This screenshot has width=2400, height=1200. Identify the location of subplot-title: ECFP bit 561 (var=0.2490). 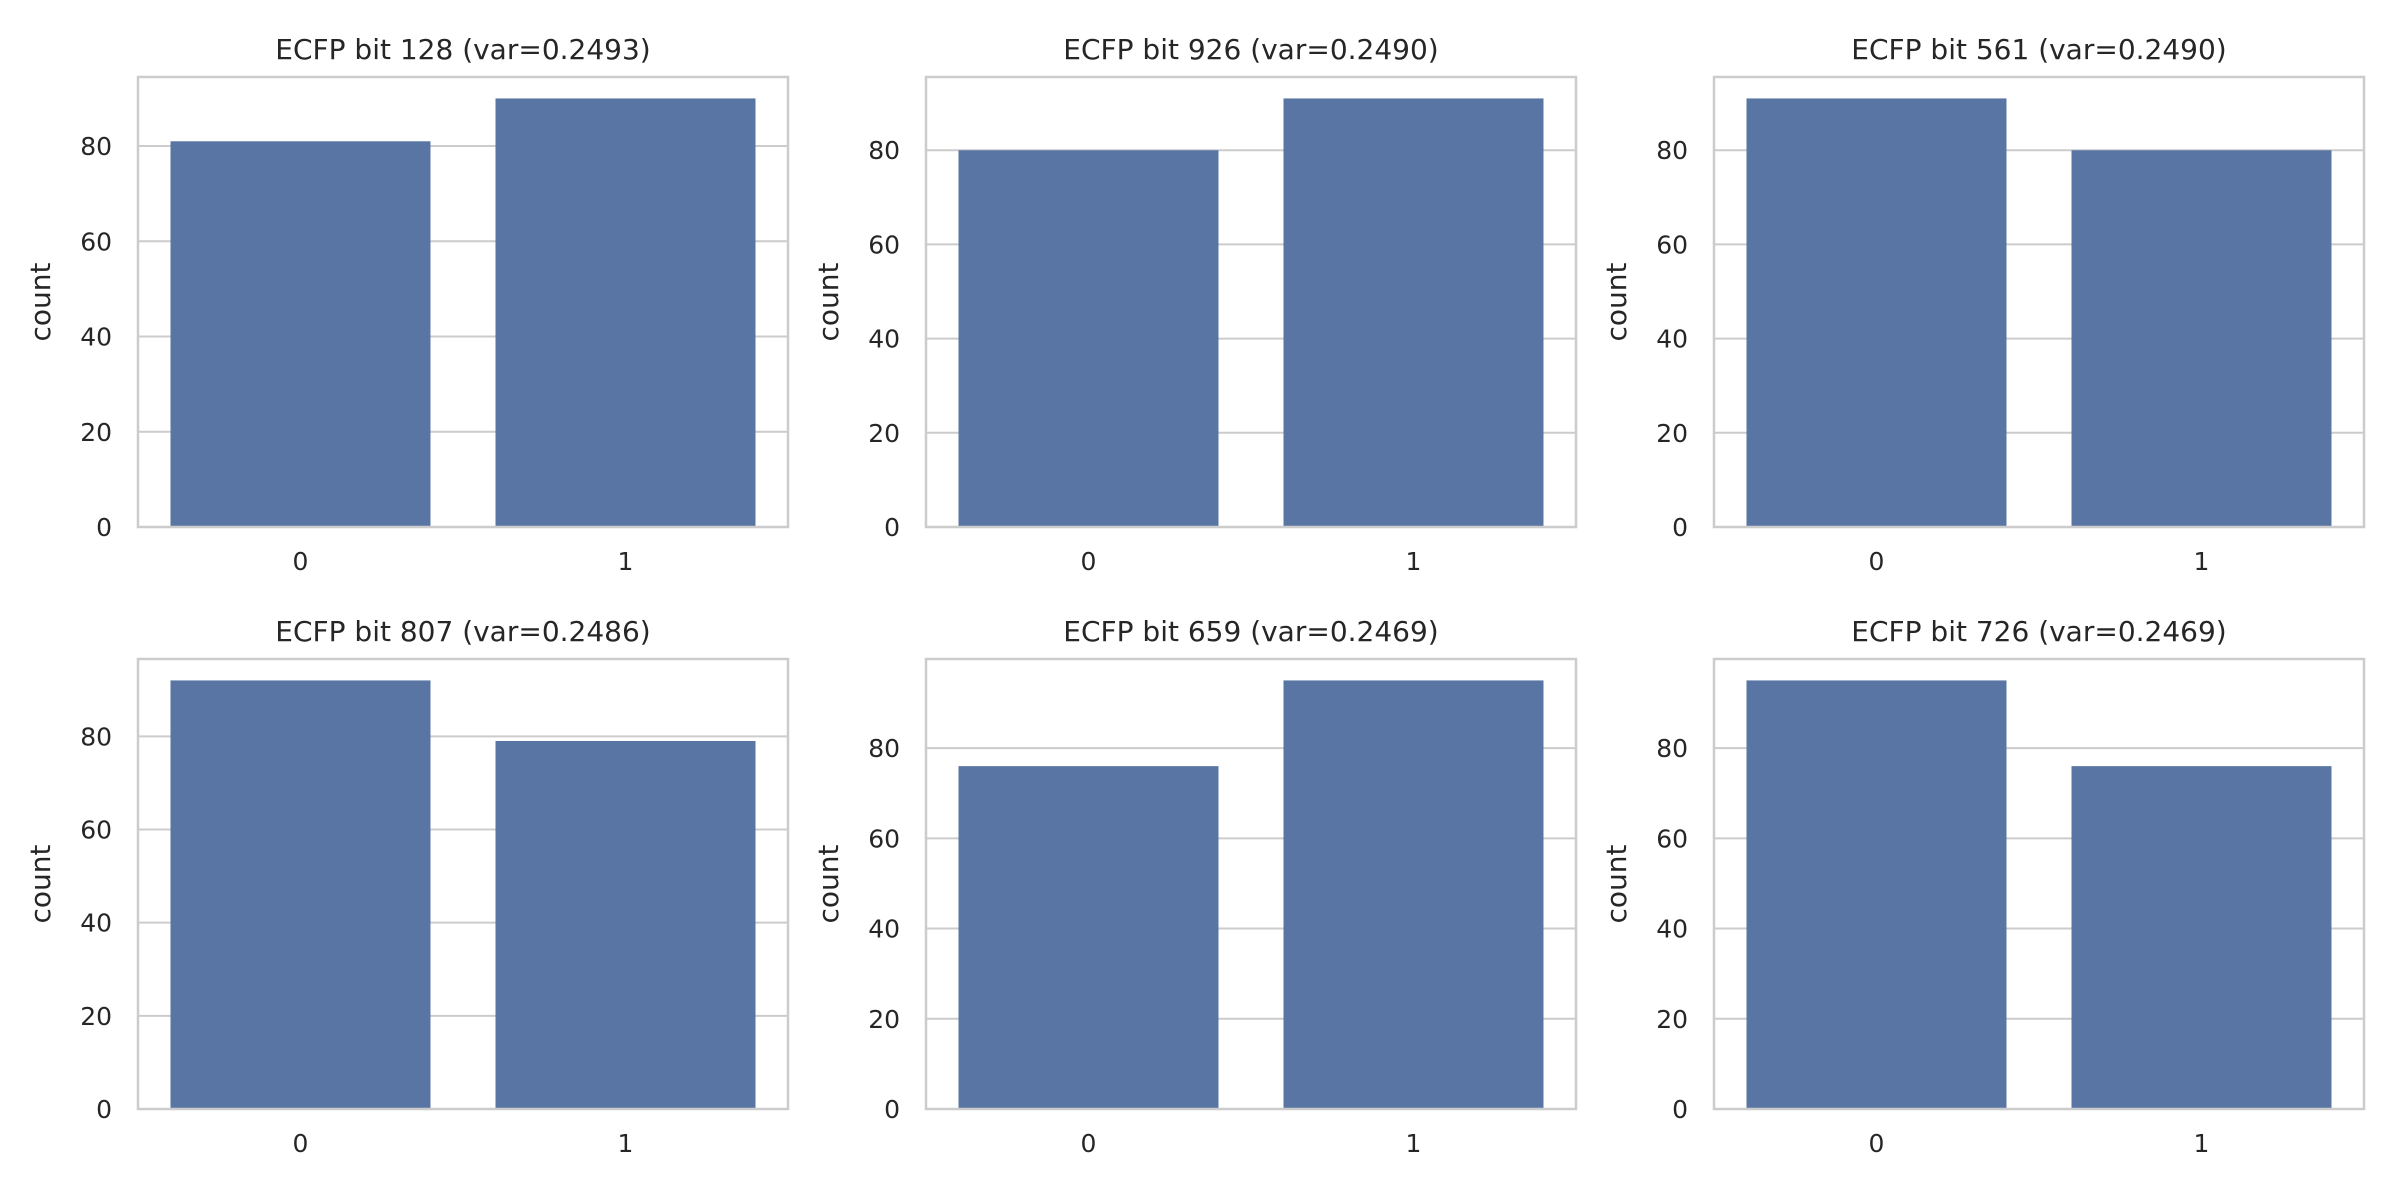
(2038, 49).